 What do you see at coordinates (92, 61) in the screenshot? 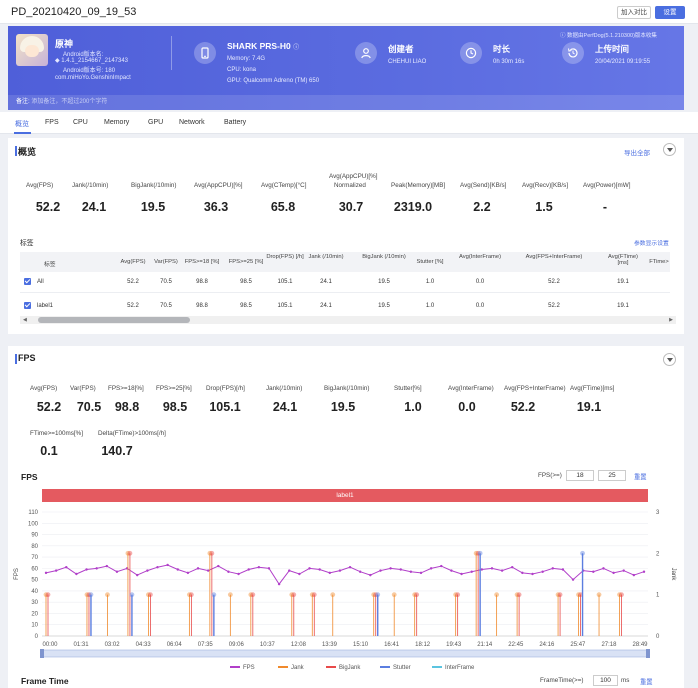
I see `app-version-name: ◆ 1.4.1_2154667_2147343` at bounding box center [92, 61].